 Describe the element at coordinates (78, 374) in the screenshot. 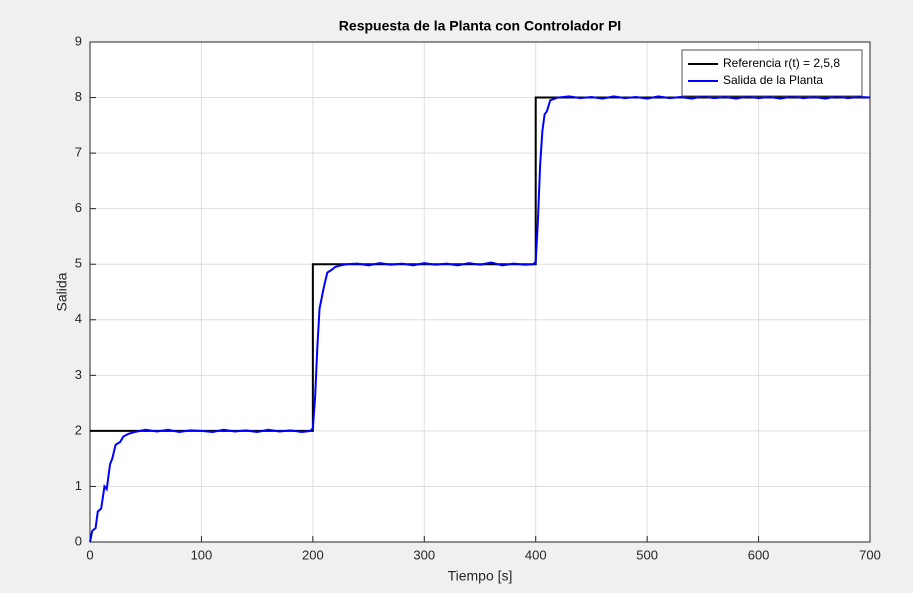

I see `y-tick-label: 3` at that location.